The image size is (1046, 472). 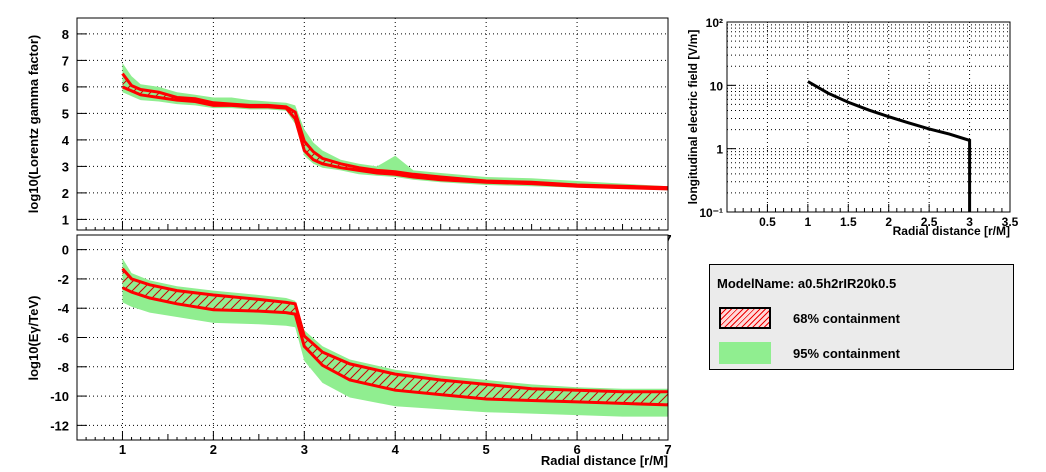 I want to click on legend-entry-95: 95% containment, so click(x=809, y=353).